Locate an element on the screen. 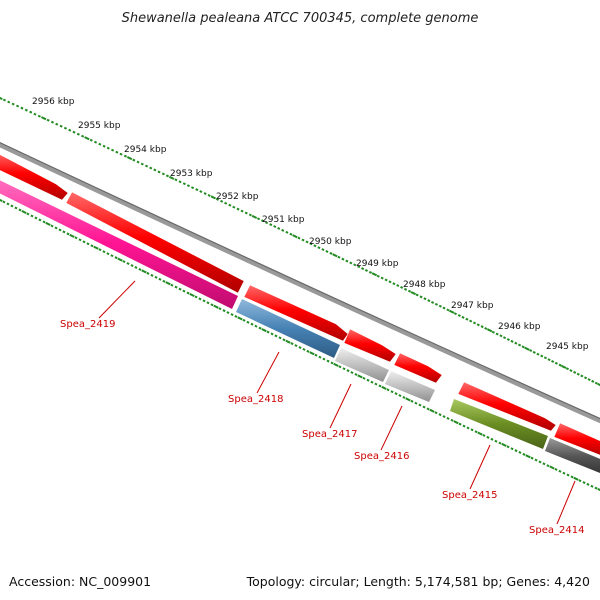 This screenshot has height=600, width=600. kbp-label: 2952 kbp is located at coordinates (237, 197).